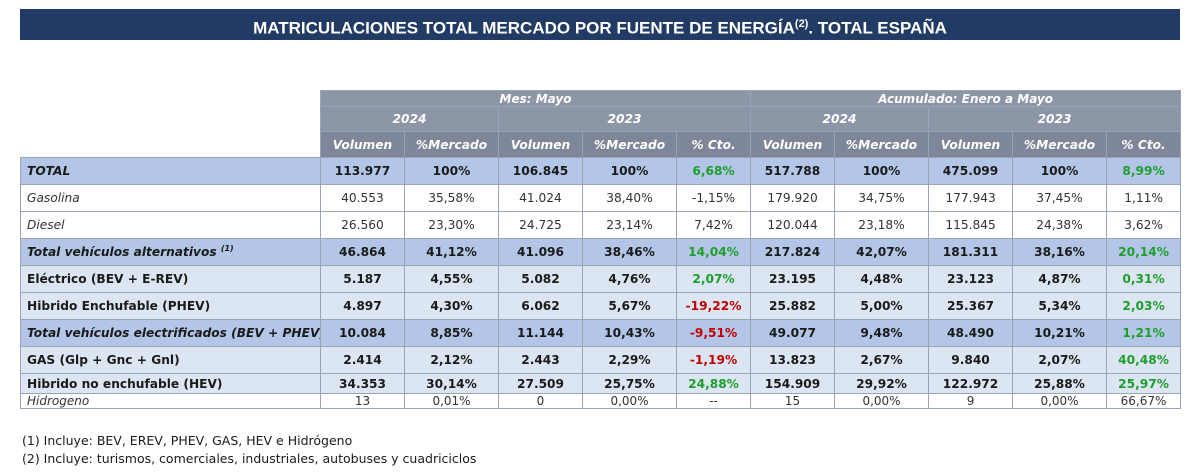 Image resolution: width=1200 pixels, height=476 pixels. Describe the element at coordinates (971, 198) in the screenshot. I see `cell-cum-2023-volume: 177.943` at that location.